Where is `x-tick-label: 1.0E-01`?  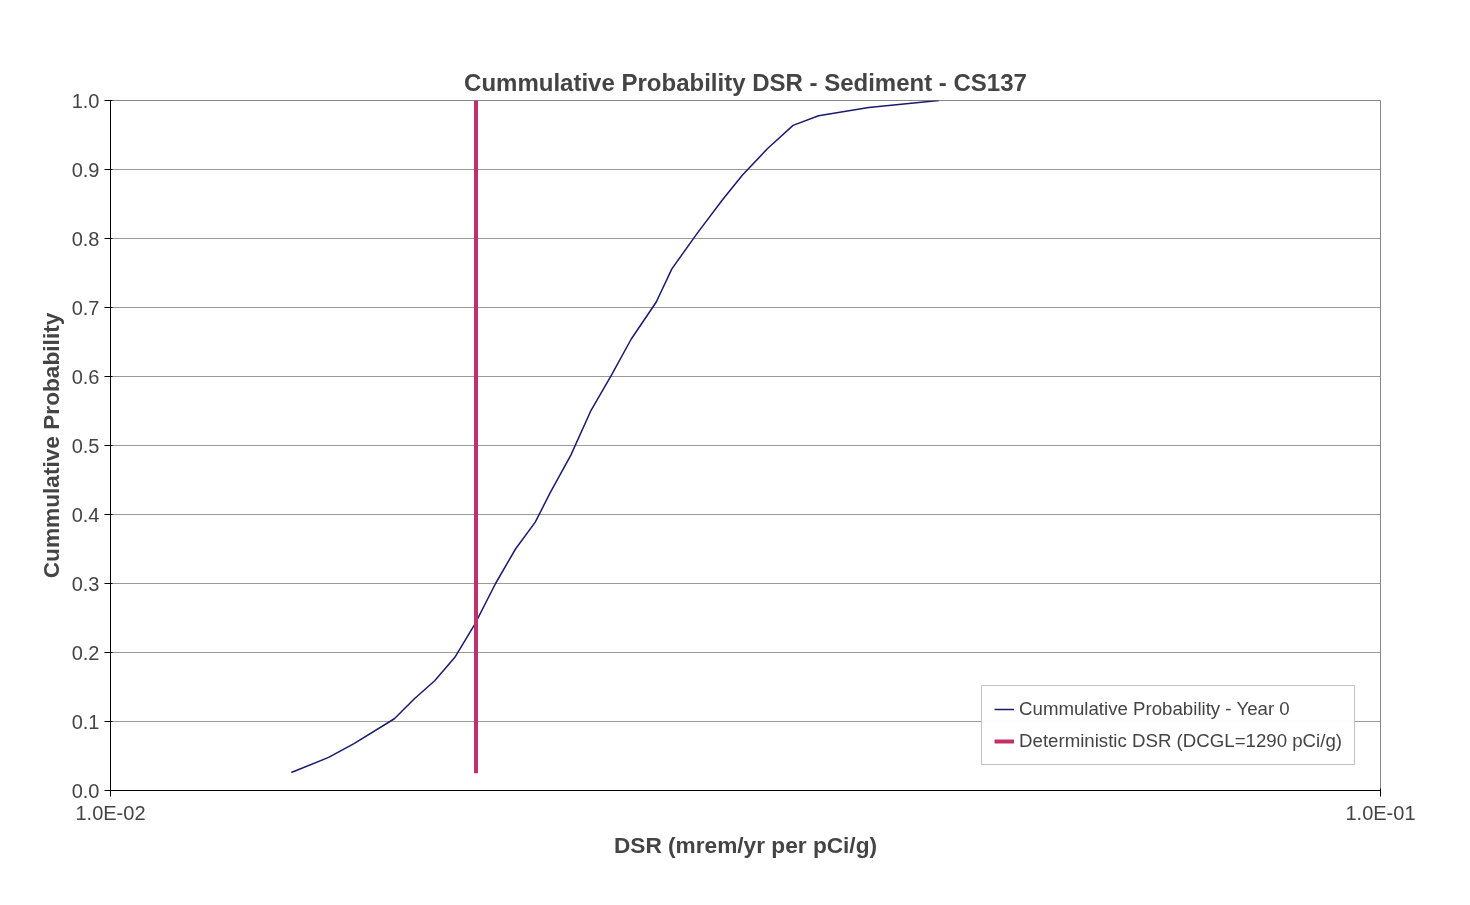 x-tick-label: 1.0E-01 is located at coordinates (1380, 812).